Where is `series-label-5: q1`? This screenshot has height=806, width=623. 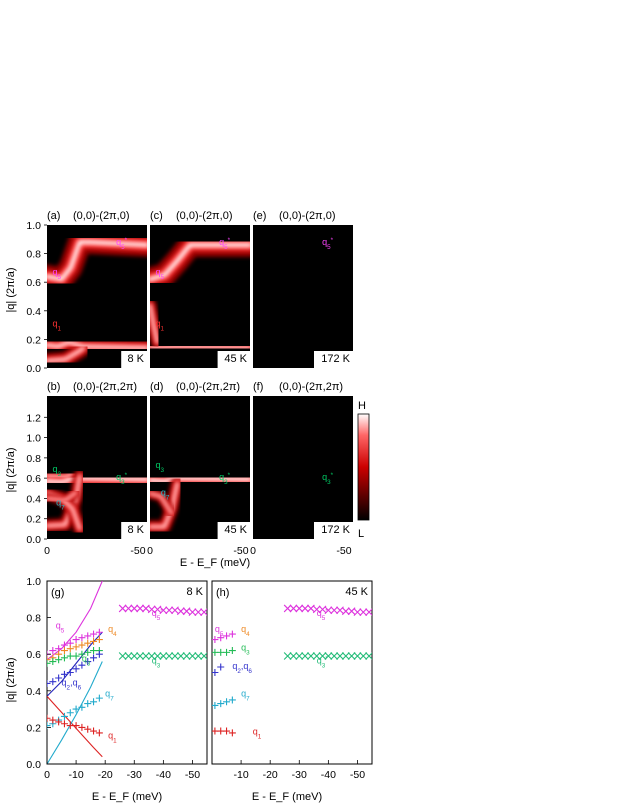
series-label-5: q1 is located at coordinates (257, 734).